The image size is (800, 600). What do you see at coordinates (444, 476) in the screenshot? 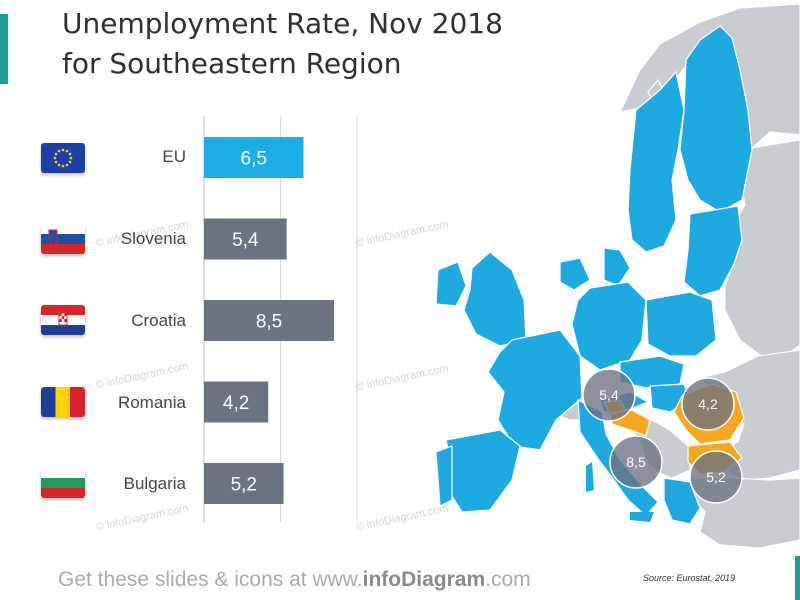
I see `portugal` at bounding box center [444, 476].